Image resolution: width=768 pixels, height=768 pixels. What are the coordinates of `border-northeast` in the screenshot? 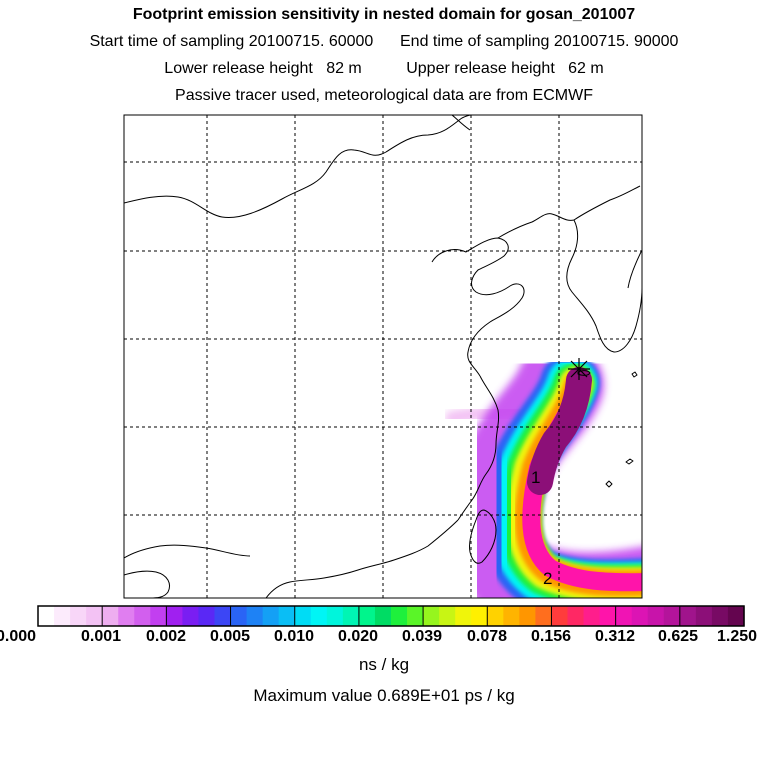 It's located at (461, 123).